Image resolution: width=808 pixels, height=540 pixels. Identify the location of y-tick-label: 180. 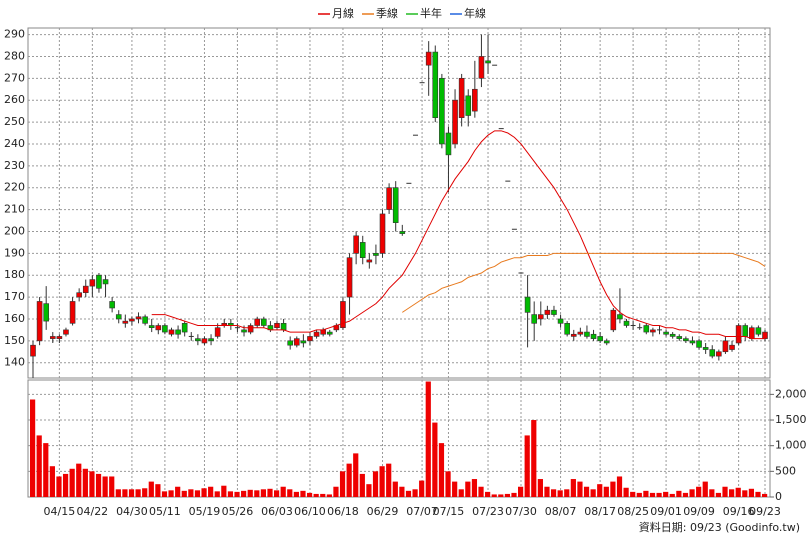
(14, 274).